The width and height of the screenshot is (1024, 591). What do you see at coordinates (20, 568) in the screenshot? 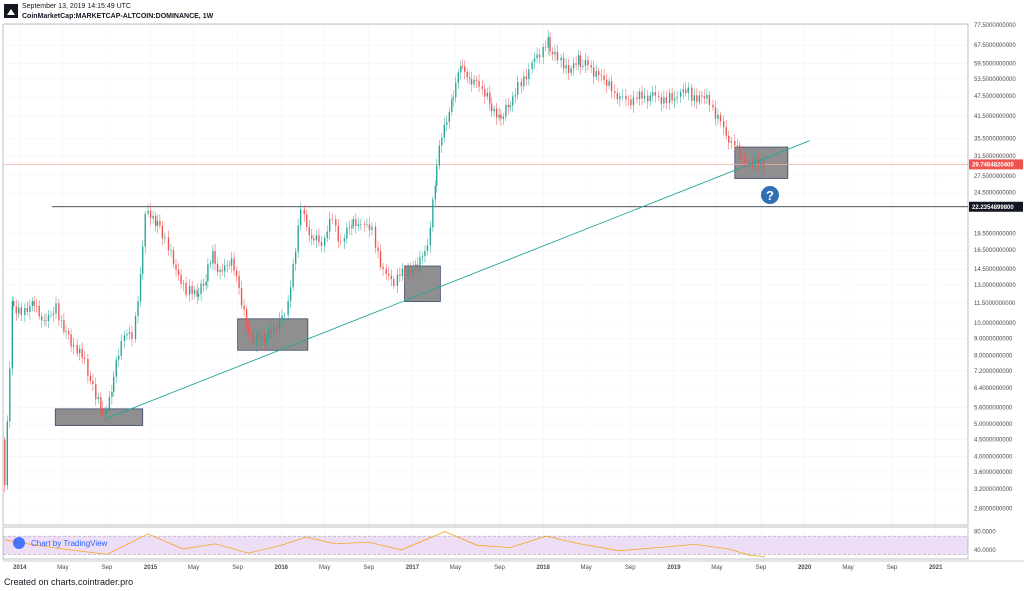
I see `x-tick-label: 2014` at bounding box center [20, 568].